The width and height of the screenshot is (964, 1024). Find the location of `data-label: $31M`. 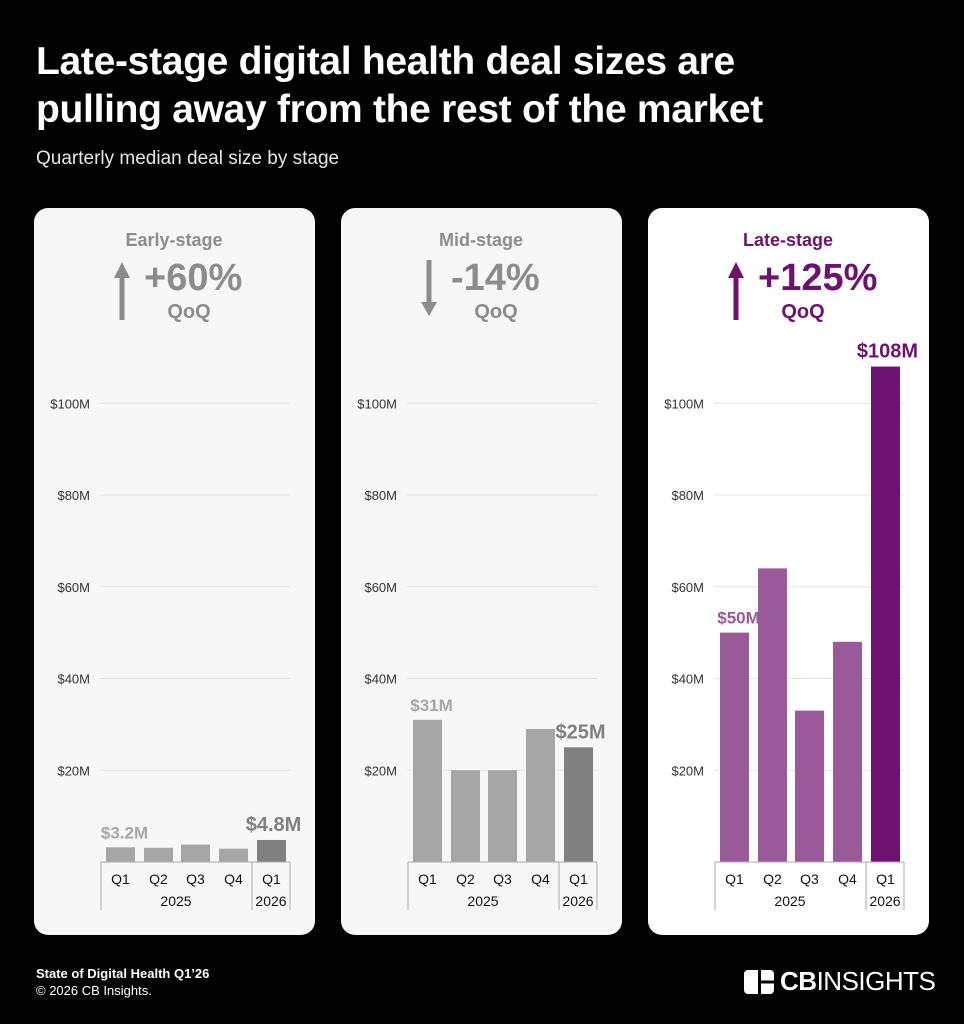

data-label: $31M is located at coordinates (431, 705).